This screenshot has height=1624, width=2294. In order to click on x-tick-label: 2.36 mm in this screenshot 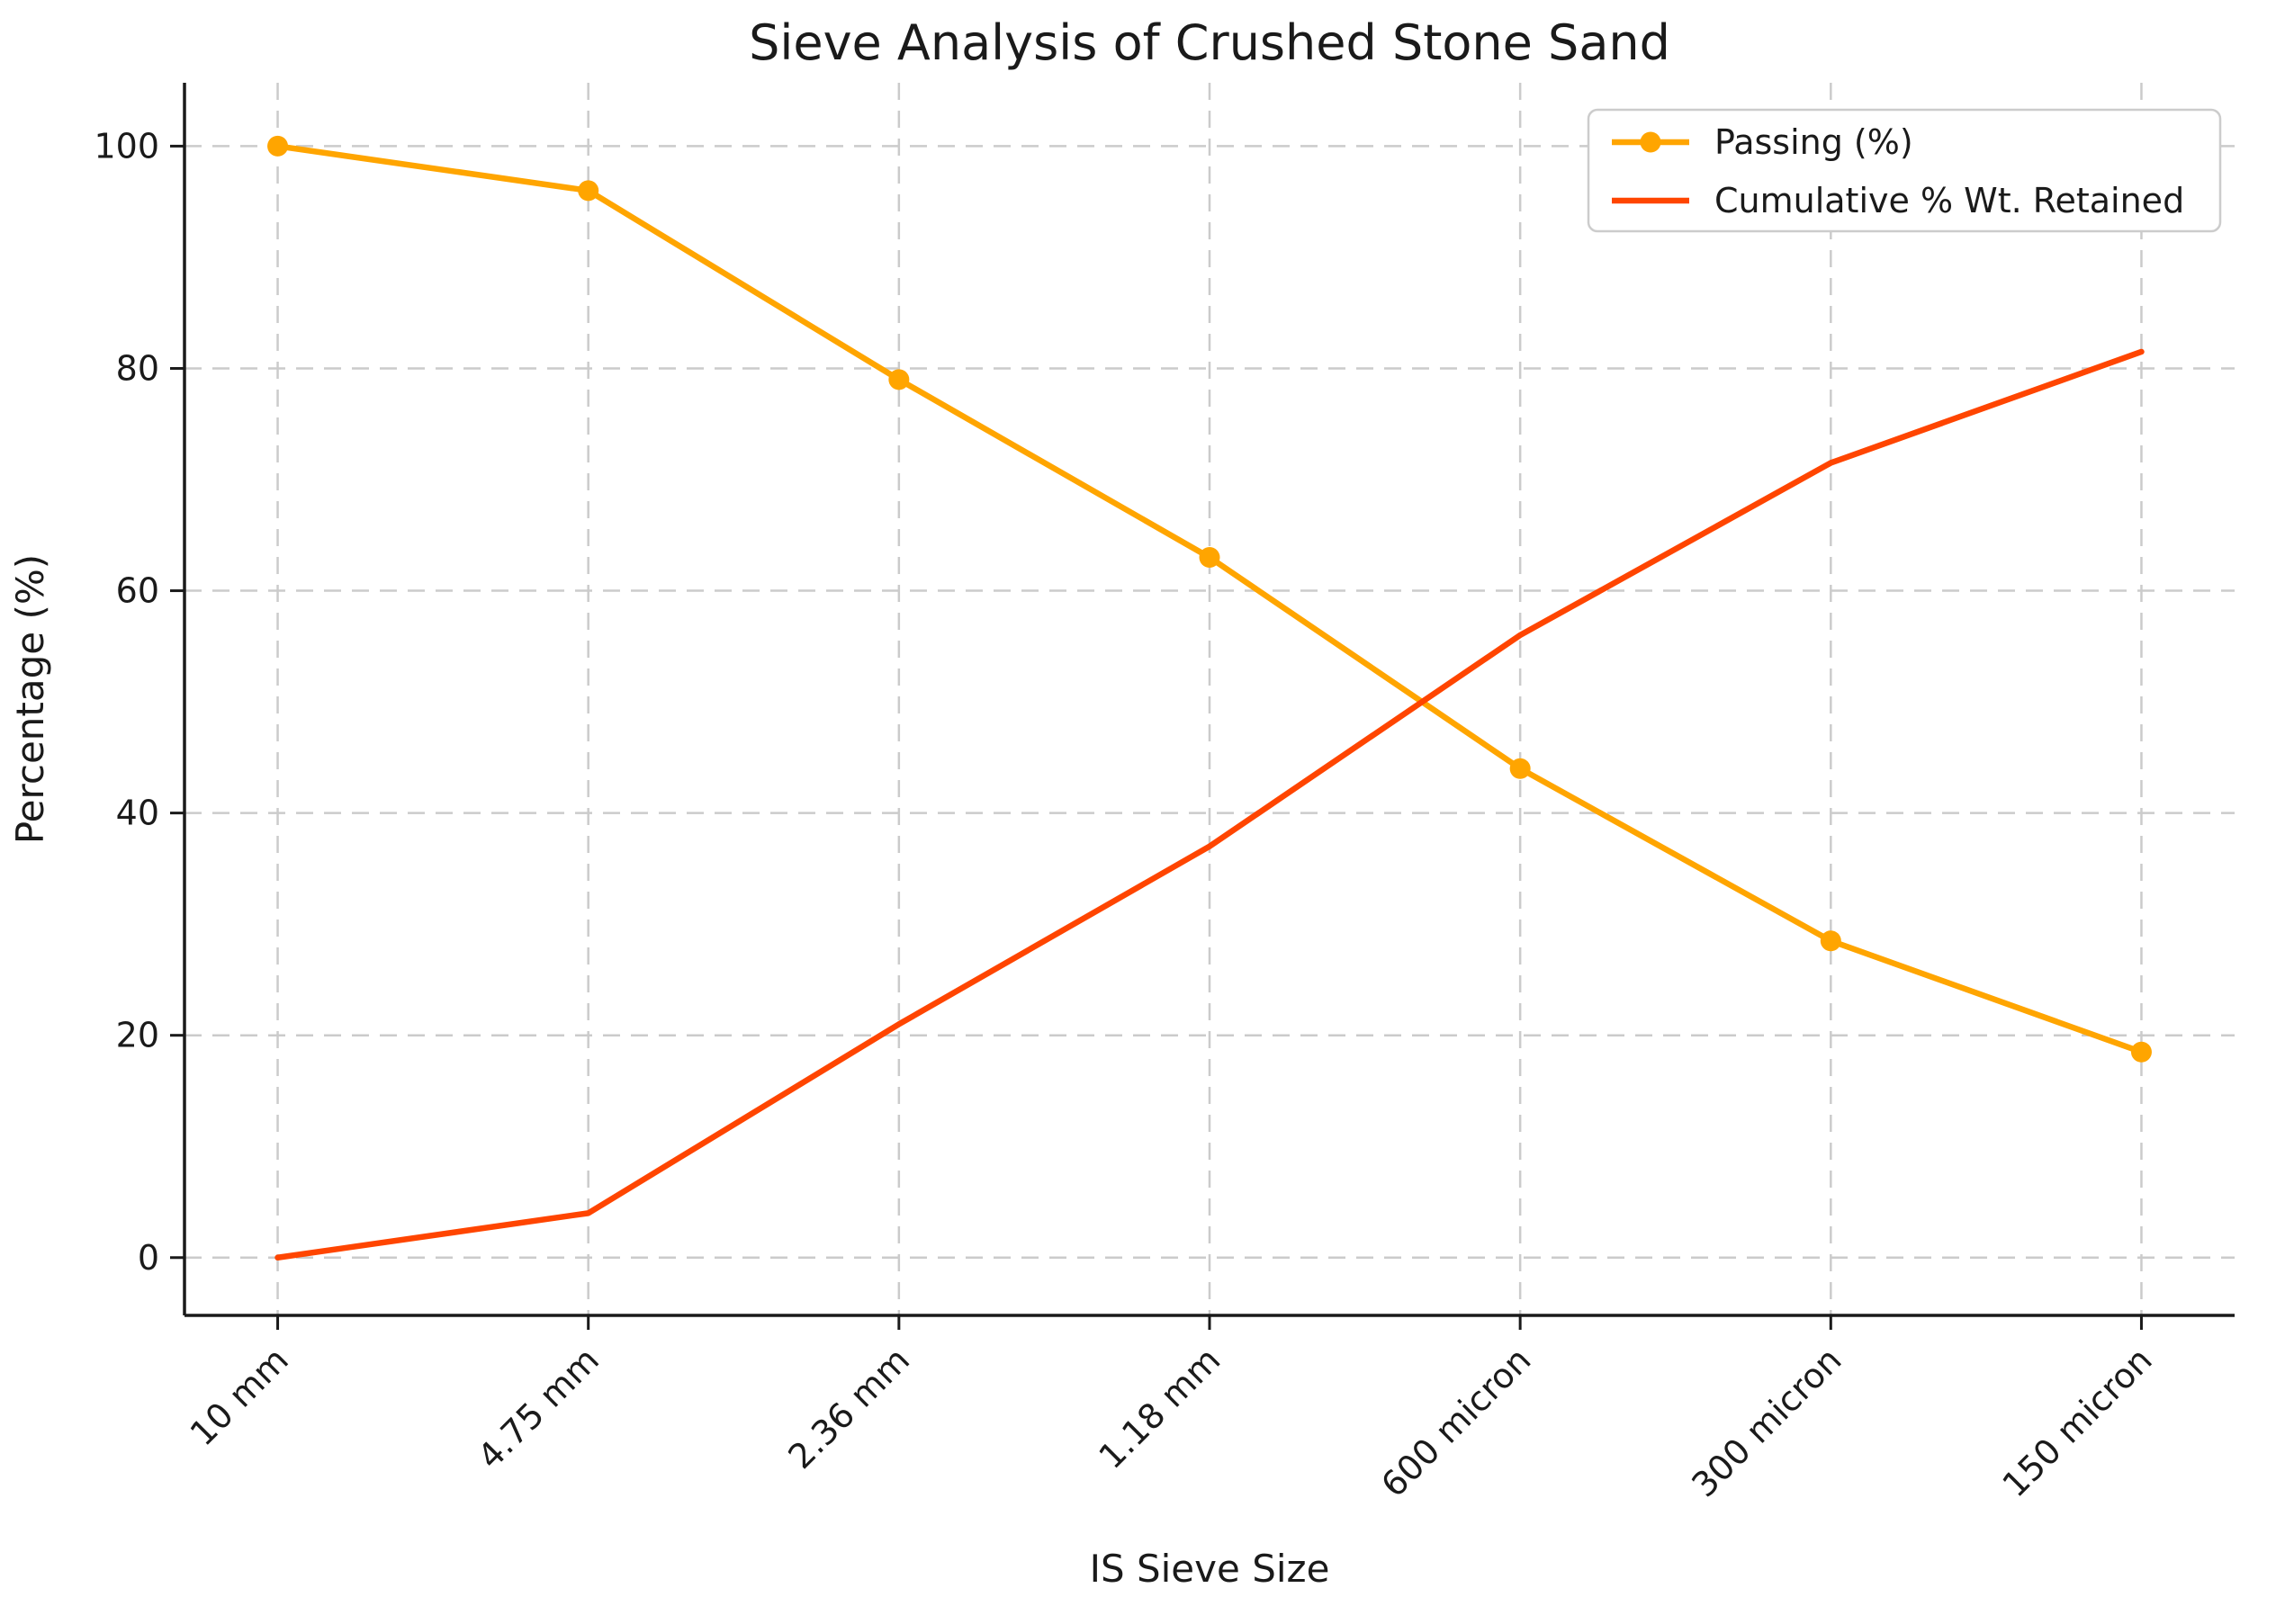, I will do `click(848, 1408)`.